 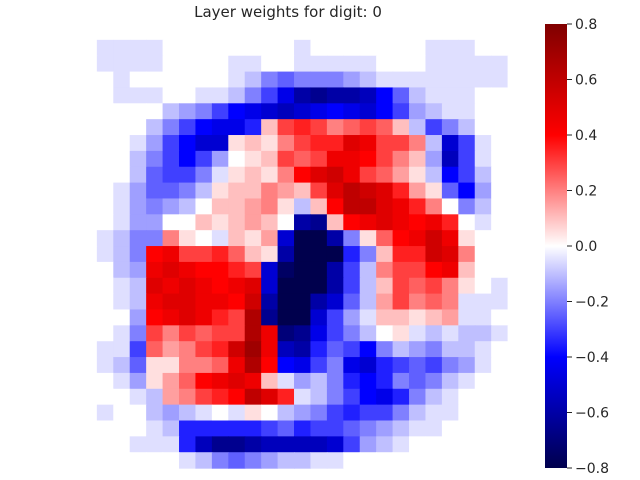 I want to click on colorbar-tick-label: 0.8, so click(x=586, y=25).